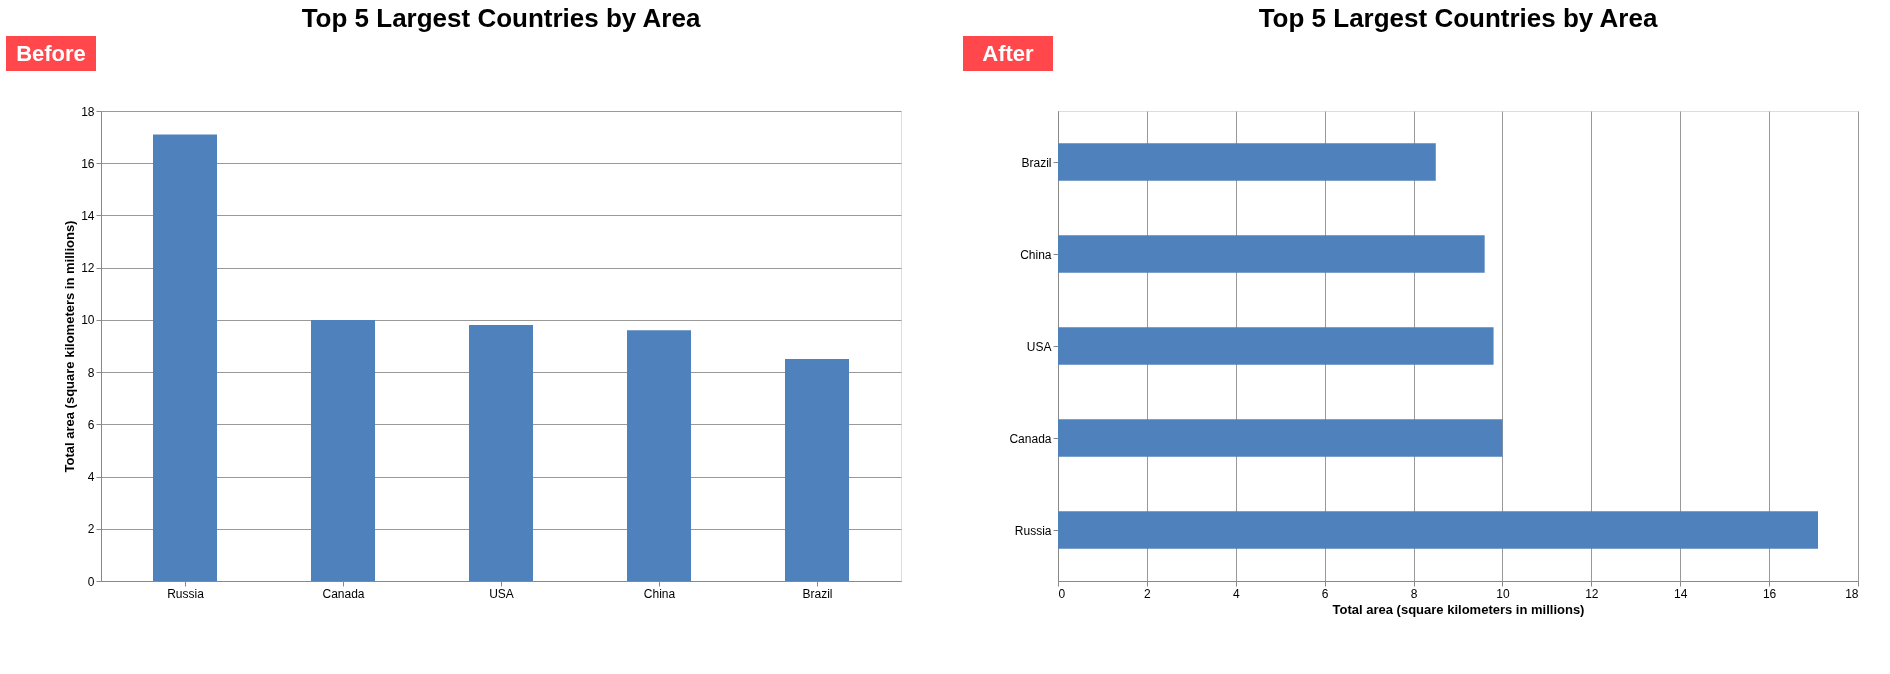  What do you see at coordinates (1039, 346) in the screenshot?
I see `y-tick-label: USA` at bounding box center [1039, 346].